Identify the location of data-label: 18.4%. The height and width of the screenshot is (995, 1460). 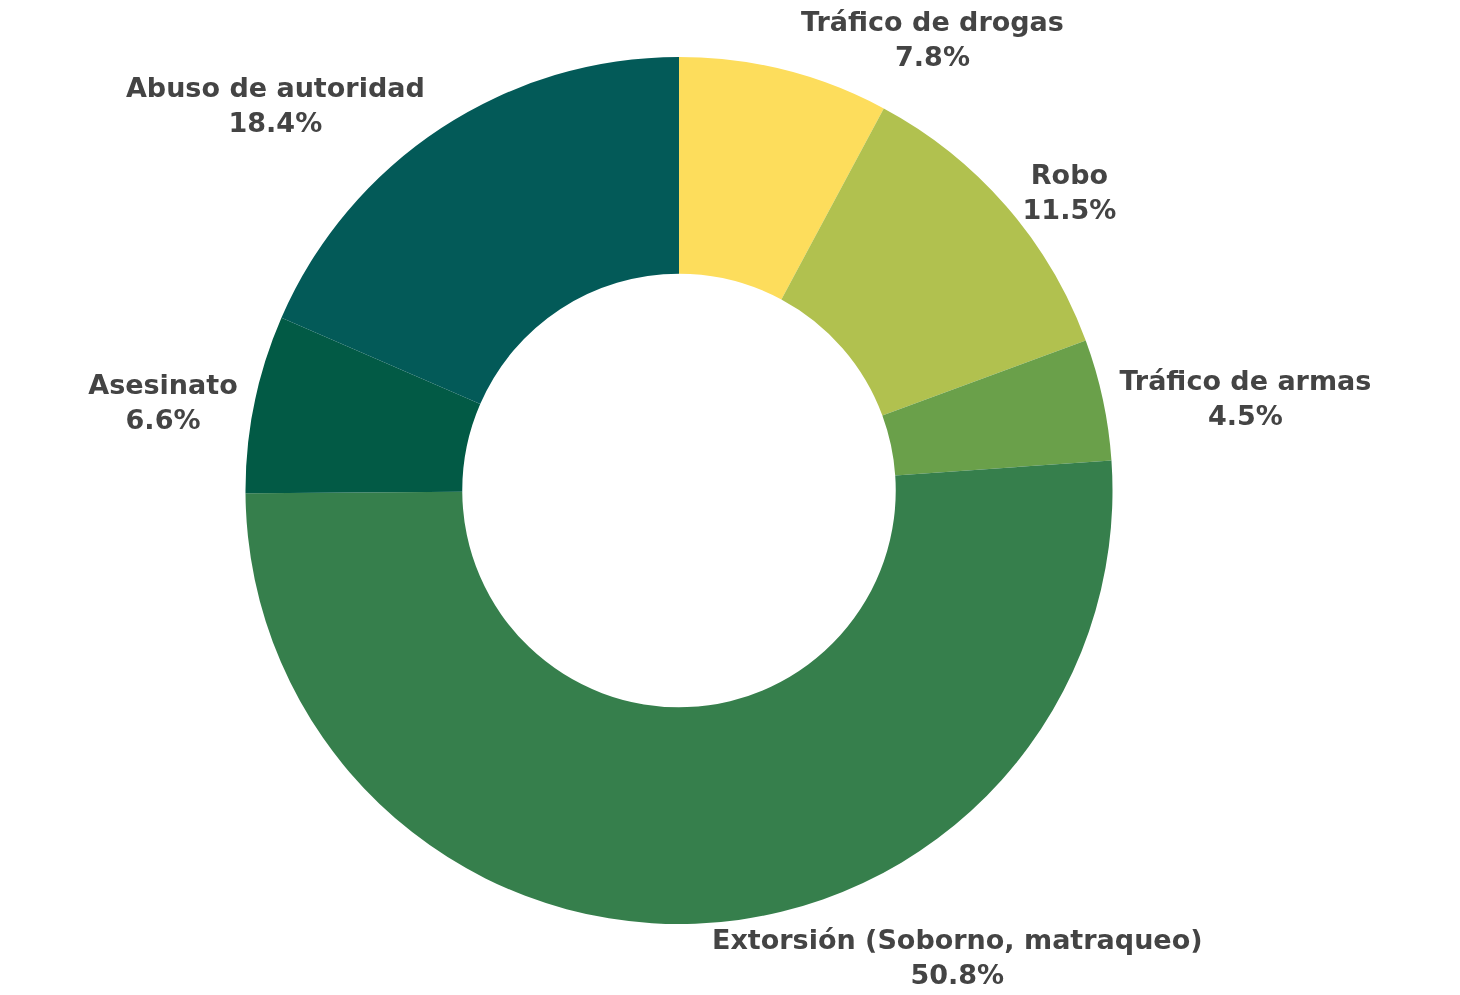
(275, 122).